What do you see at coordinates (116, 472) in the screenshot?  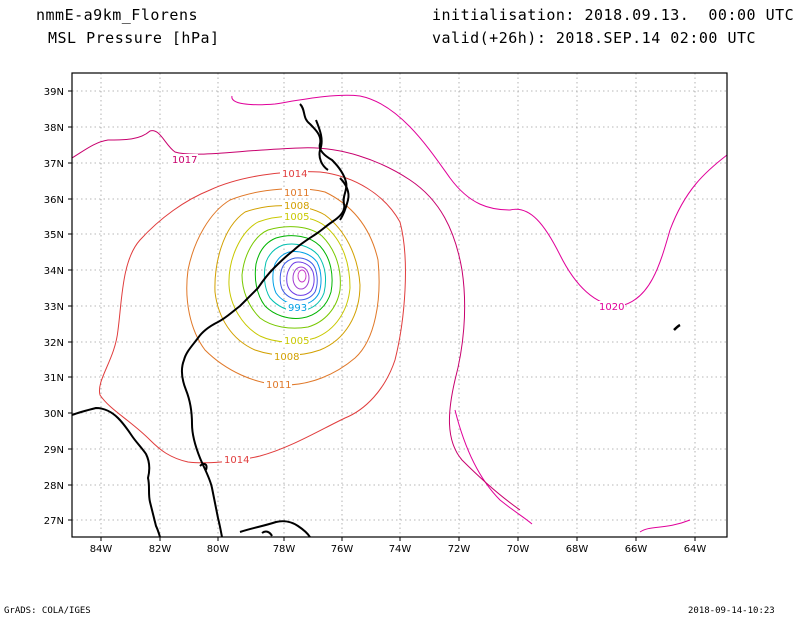 I see `coastline-gulf` at bounding box center [116, 472].